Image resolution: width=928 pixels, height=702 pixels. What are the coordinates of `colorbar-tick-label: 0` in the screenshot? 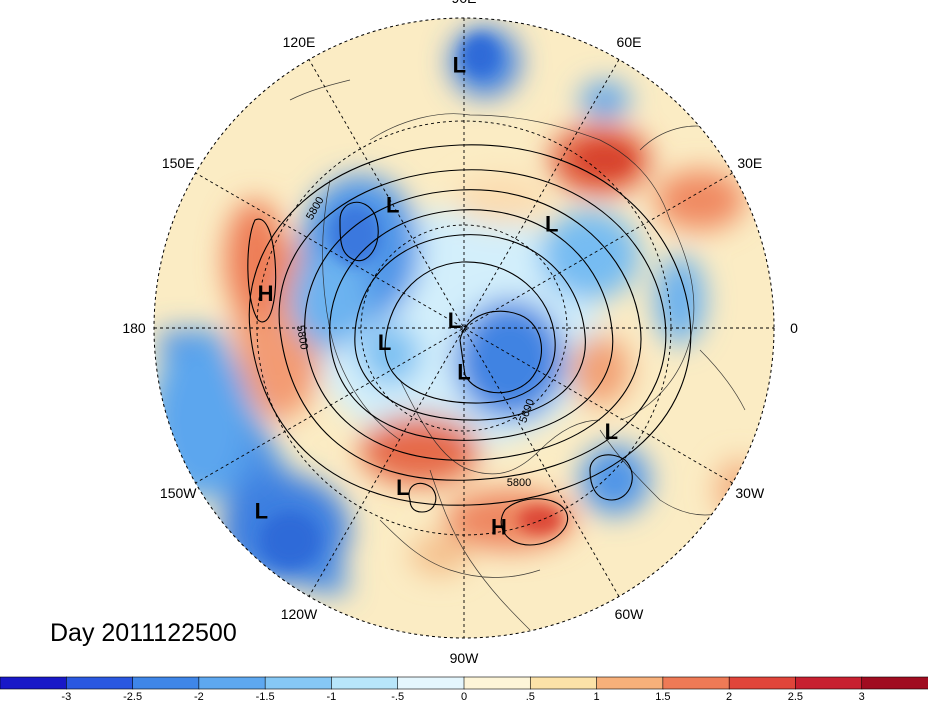 It's located at (464, 696).